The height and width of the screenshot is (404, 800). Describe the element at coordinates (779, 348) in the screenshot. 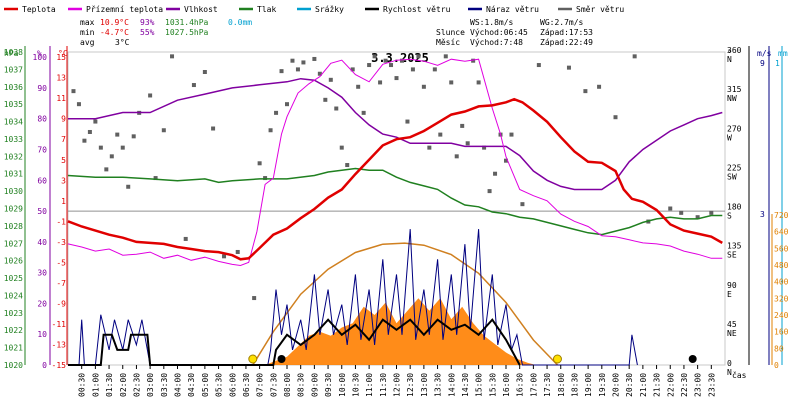

I see `radiation-tick: 80` at that location.